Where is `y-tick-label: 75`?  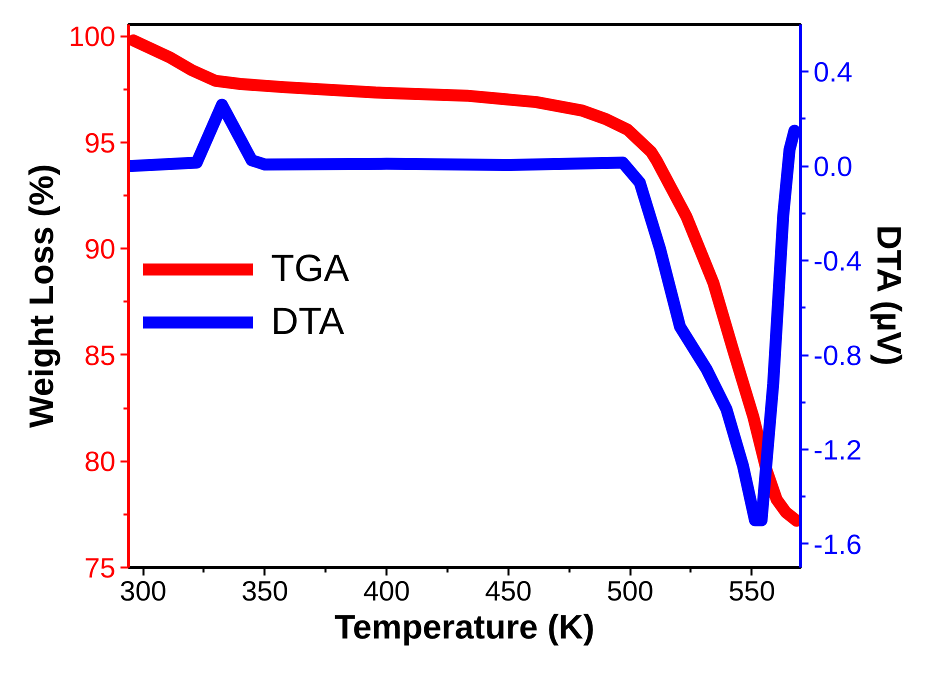 y-tick-label: 75 is located at coordinates (100, 568).